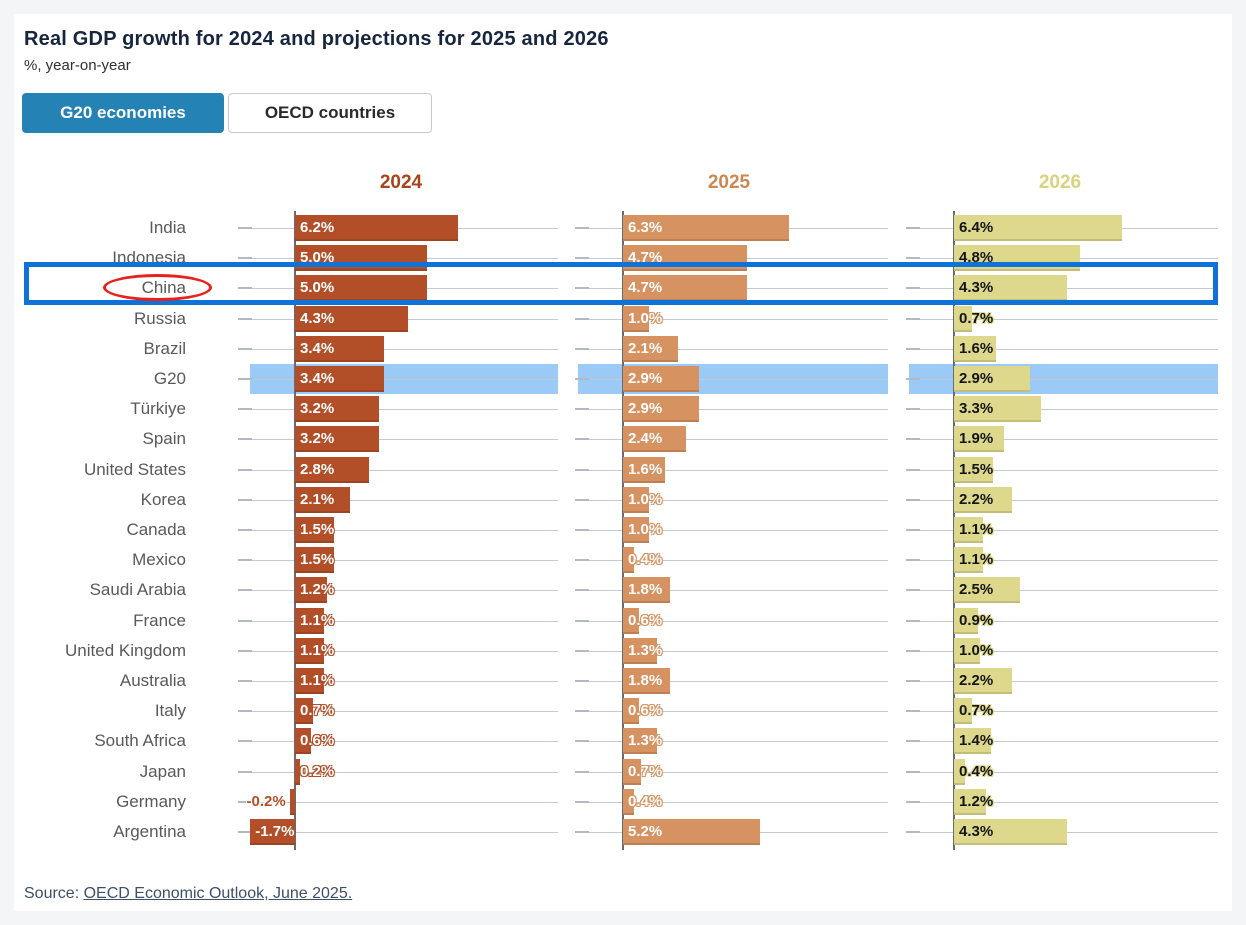 This screenshot has width=1246, height=925. I want to click on bar-2025-china, so click(685, 288).